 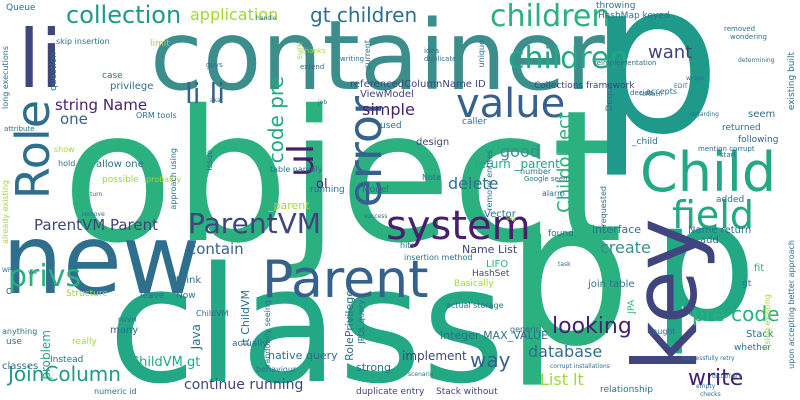 I want to click on word-use: use, so click(x=14, y=342).